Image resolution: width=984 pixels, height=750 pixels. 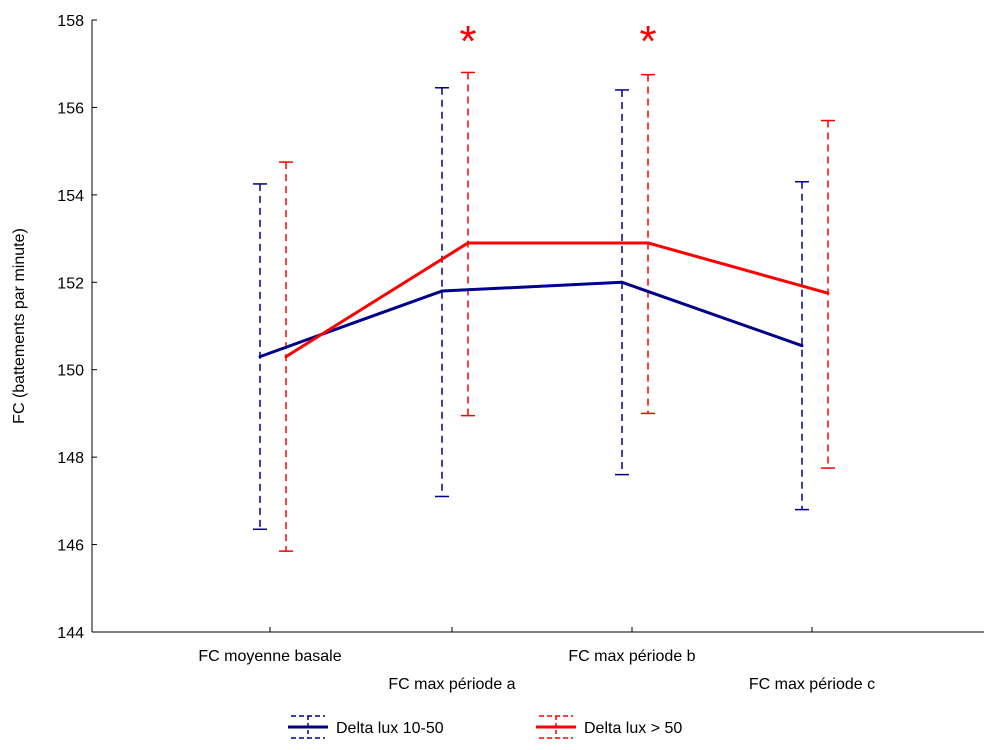 What do you see at coordinates (70, 371) in the screenshot?
I see `y-tick-label: 150` at bounding box center [70, 371].